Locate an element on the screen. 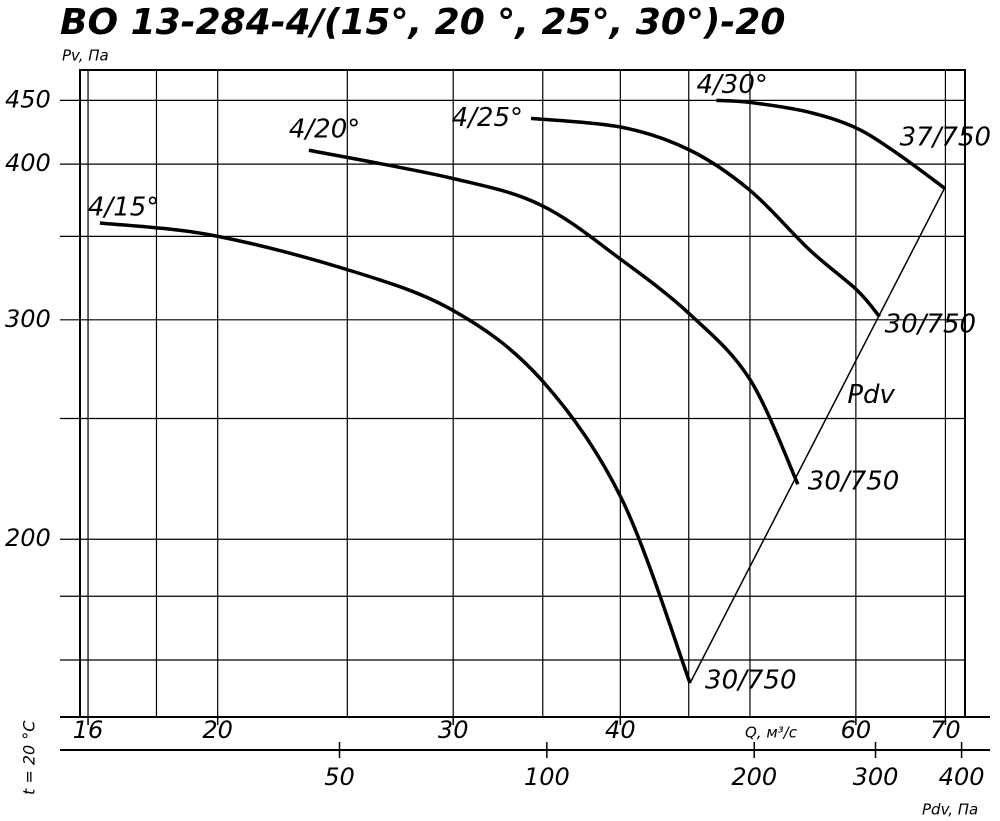 The image size is (1000, 821). y-axis-label: Pv, Па is located at coordinates (85, 56).